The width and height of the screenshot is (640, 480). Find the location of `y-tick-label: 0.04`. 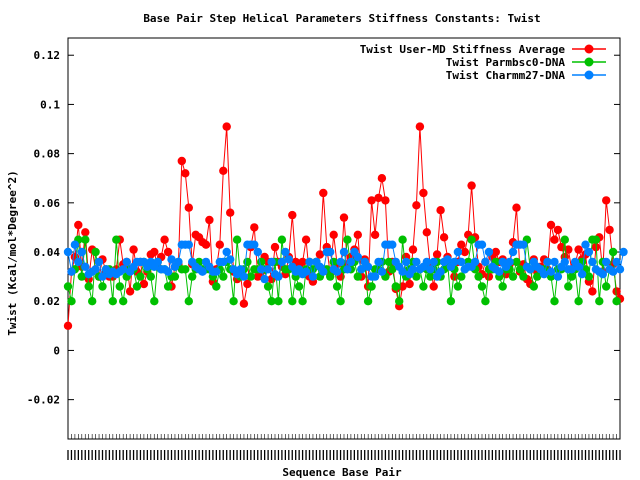

y-tick-label: 0.04 is located at coordinates (47, 252).